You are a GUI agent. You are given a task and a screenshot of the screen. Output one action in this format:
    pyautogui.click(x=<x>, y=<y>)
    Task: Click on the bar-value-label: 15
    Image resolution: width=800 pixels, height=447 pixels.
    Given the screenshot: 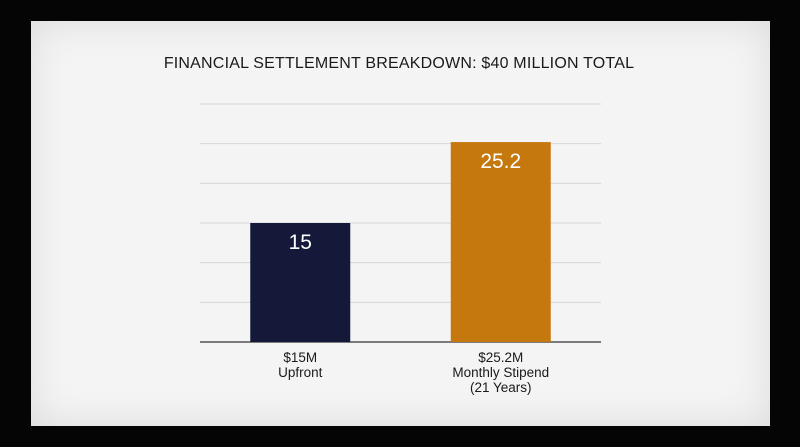 What is the action you would take?
    pyautogui.click(x=300, y=242)
    